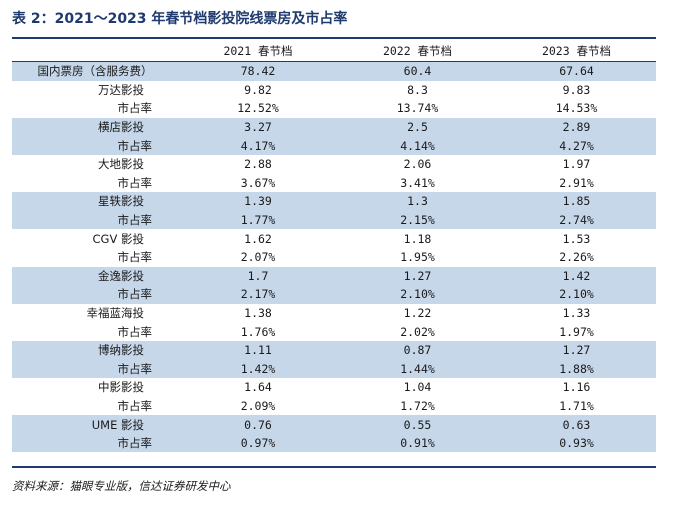 The width and height of the screenshot is (673, 512). I want to click on table-row: 市占率 0.97% 0.91% 0.93%, so click(334, 443).